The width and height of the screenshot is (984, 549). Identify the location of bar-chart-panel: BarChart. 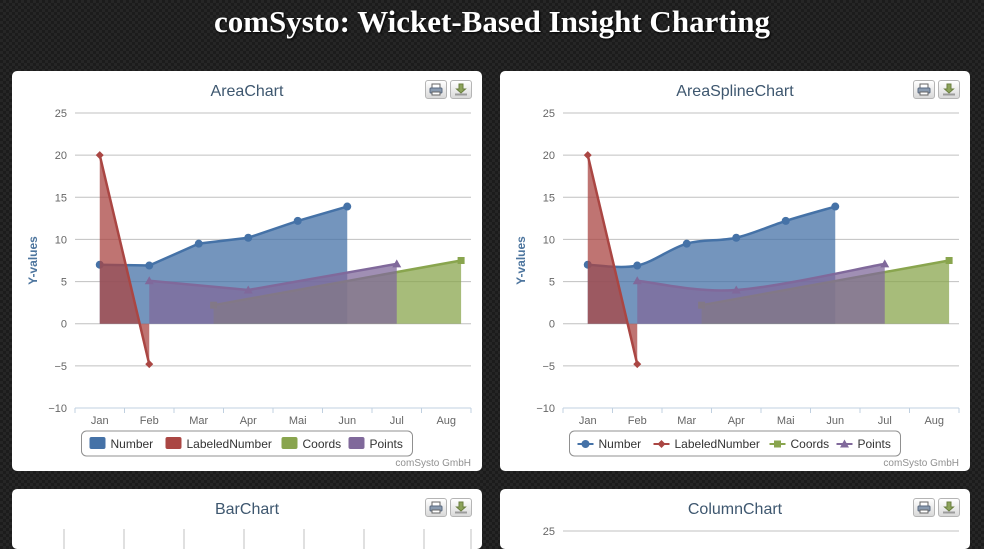
(247, 519).